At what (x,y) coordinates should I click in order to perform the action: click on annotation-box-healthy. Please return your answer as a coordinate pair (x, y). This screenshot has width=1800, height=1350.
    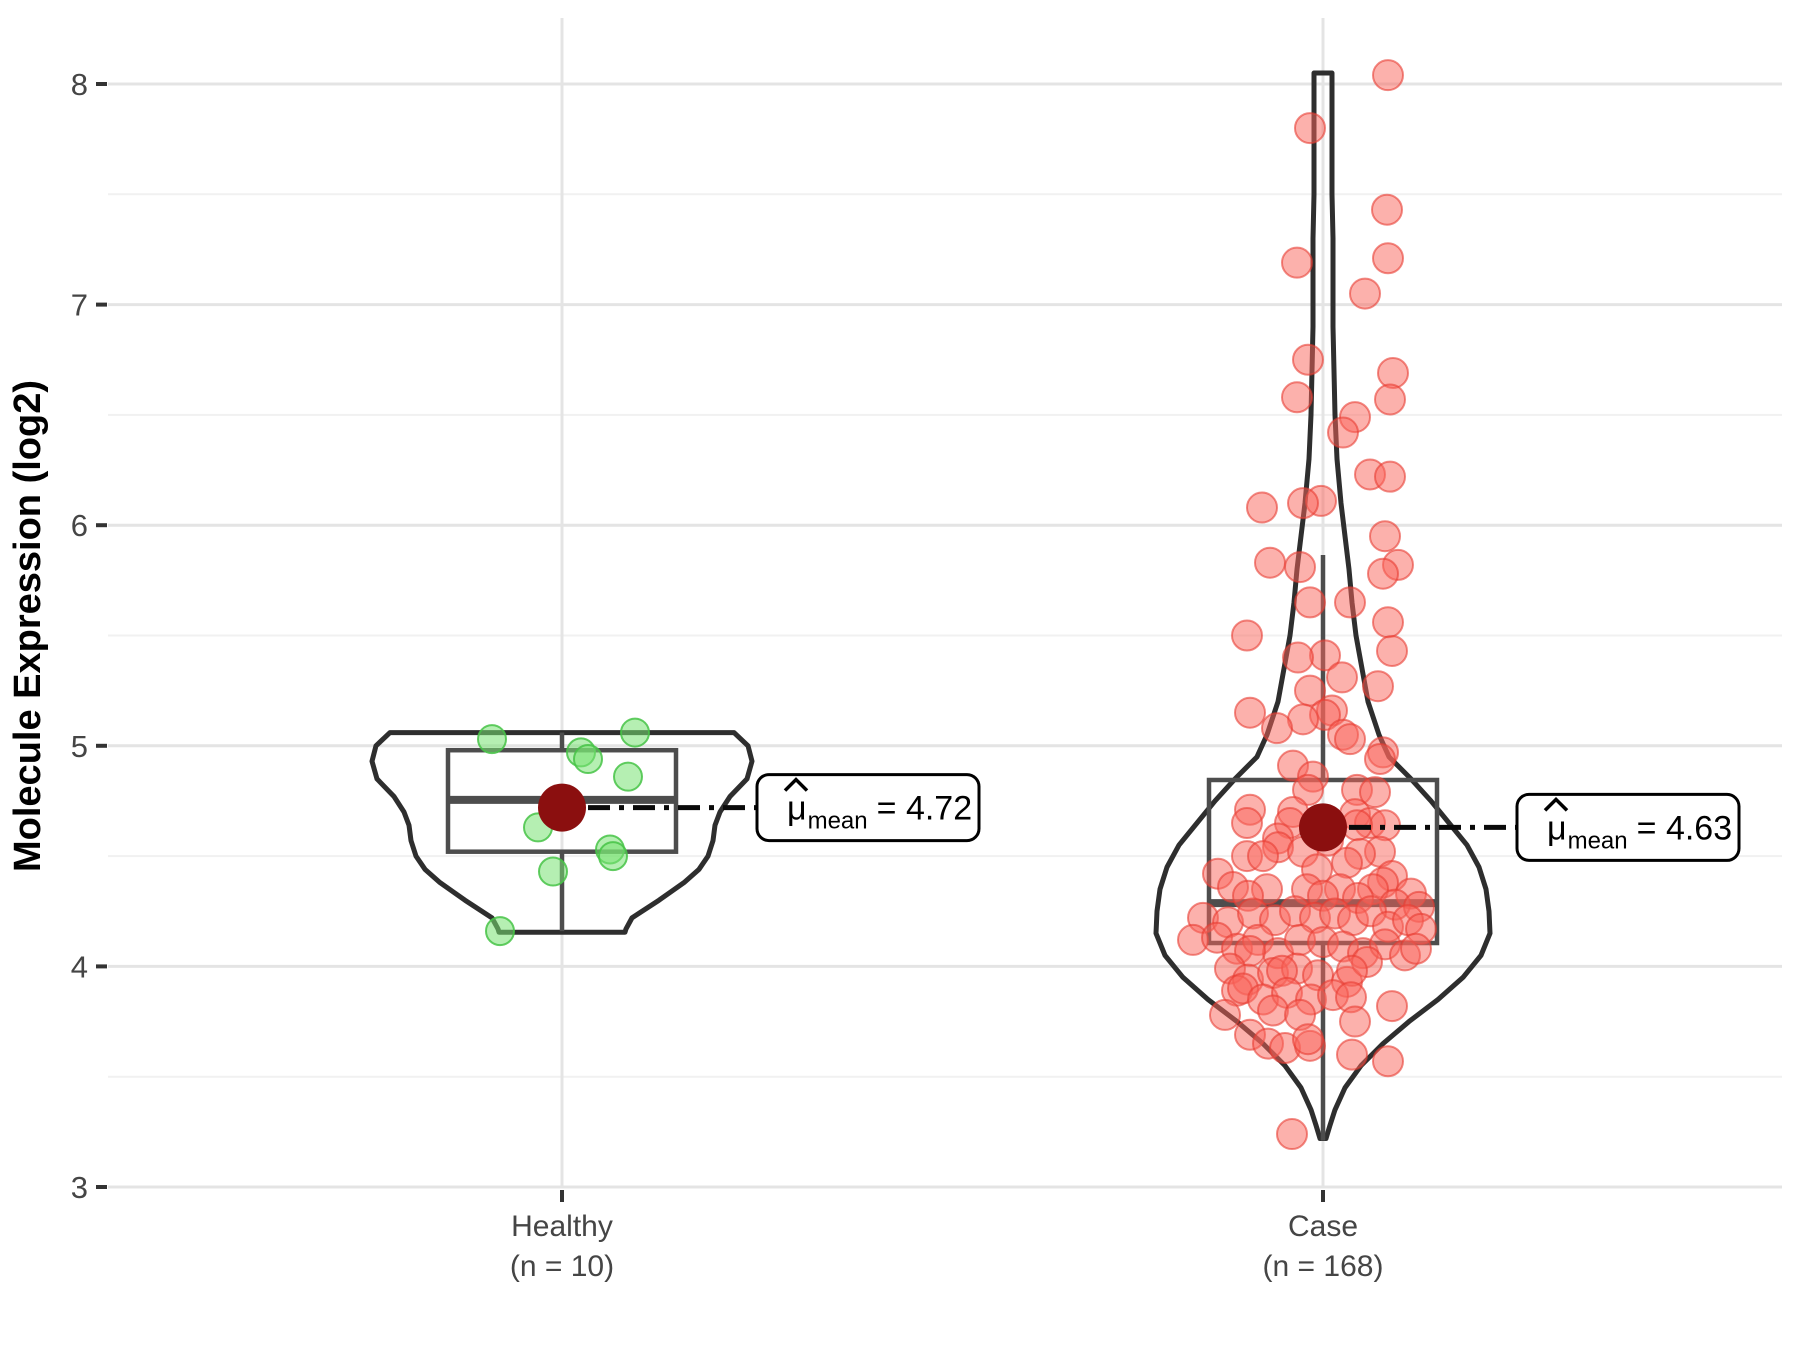
    Looking at the image, I should click on (868, 808).